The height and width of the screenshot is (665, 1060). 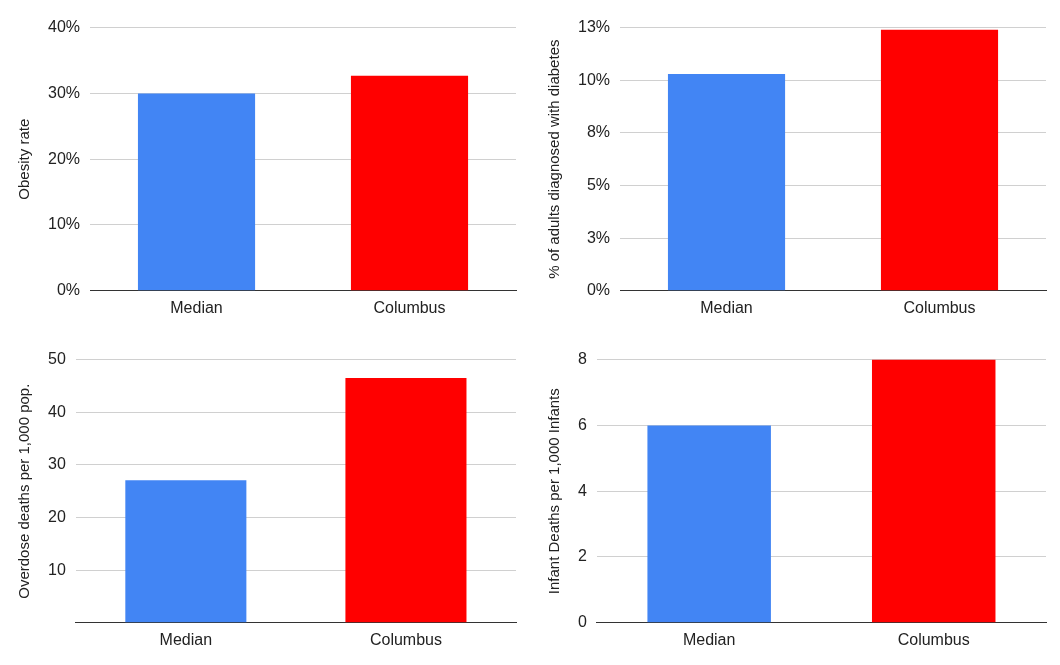 I want to click on y-tick-label: 20%, so click(x=64, y=158).